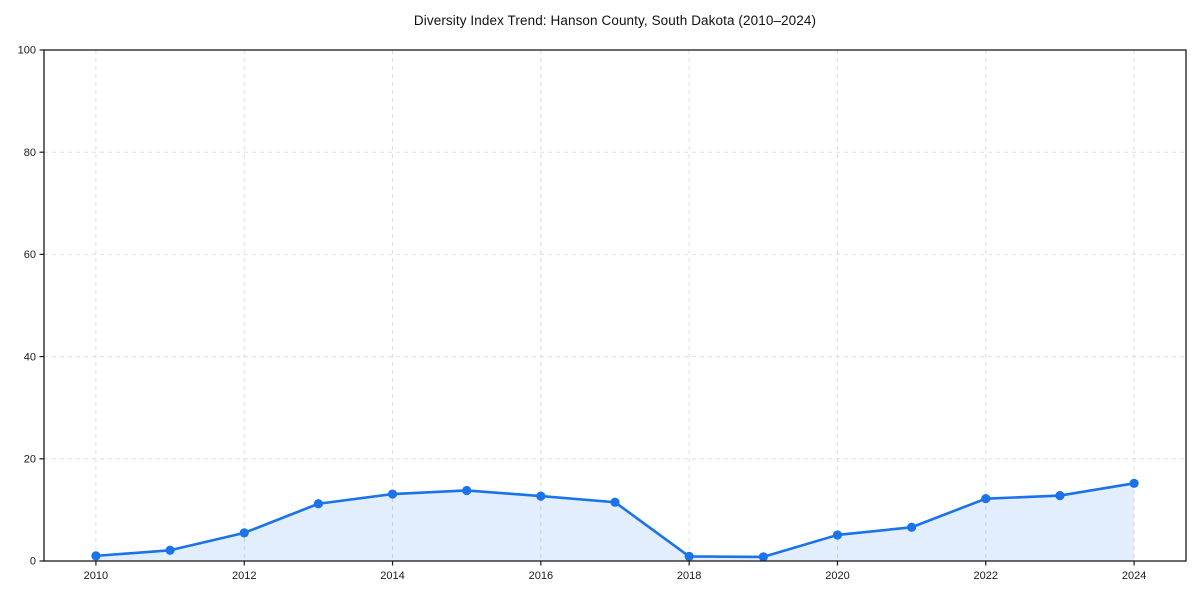 Image resolution: width=1200 pixels, height=600 pixels. What do you see at coordinates (30, 460) in the screenshot?
I see `y-tick-label: 20` at bounding box center [30, 460].